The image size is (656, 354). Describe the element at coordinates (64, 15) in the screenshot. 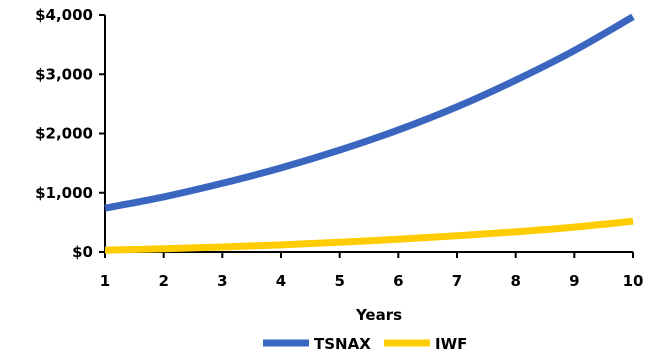

I see `y-tick-label: $4,000` at that location.